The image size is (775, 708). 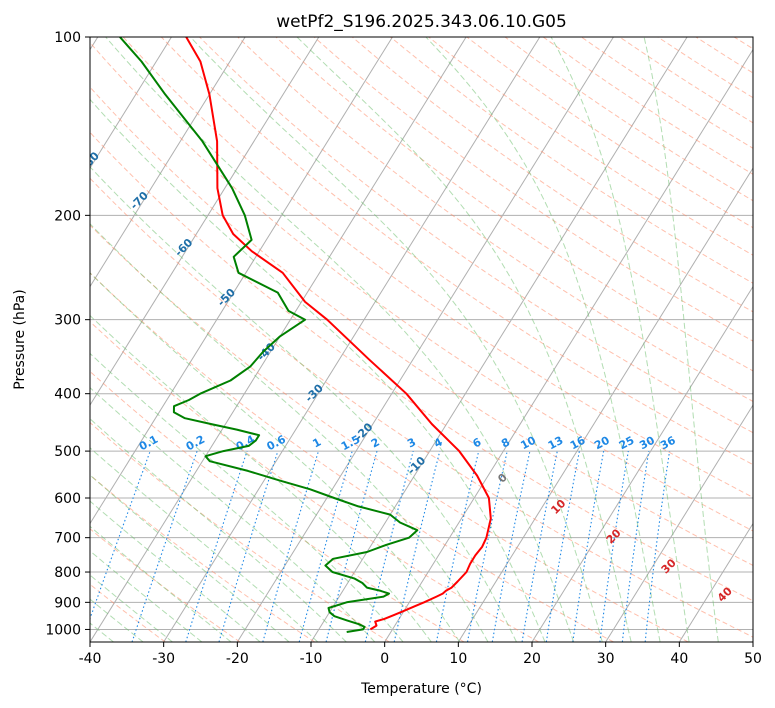 I want to click on mixing-ratio-label: 36, so click(x=668, y=443).